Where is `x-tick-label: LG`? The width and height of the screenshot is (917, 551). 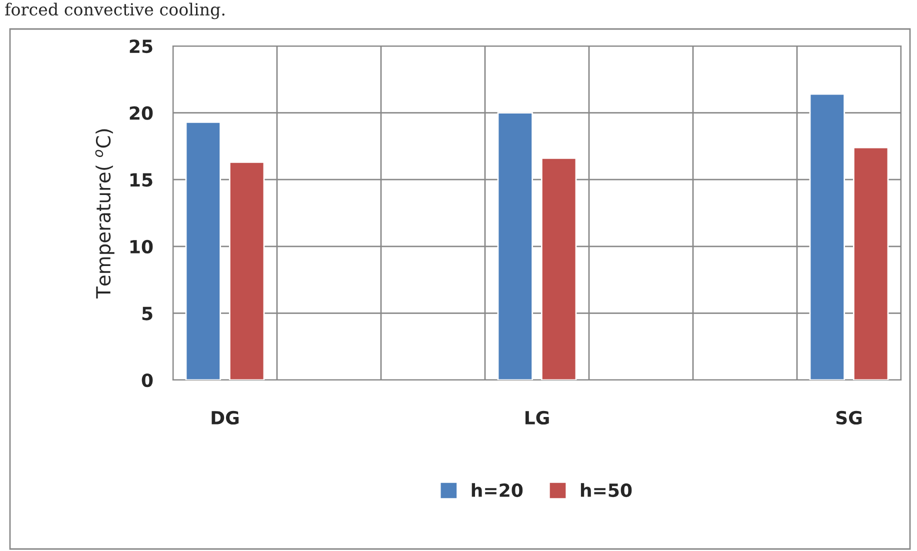 x-tick-label: LG is located at coordinates (537, 417).